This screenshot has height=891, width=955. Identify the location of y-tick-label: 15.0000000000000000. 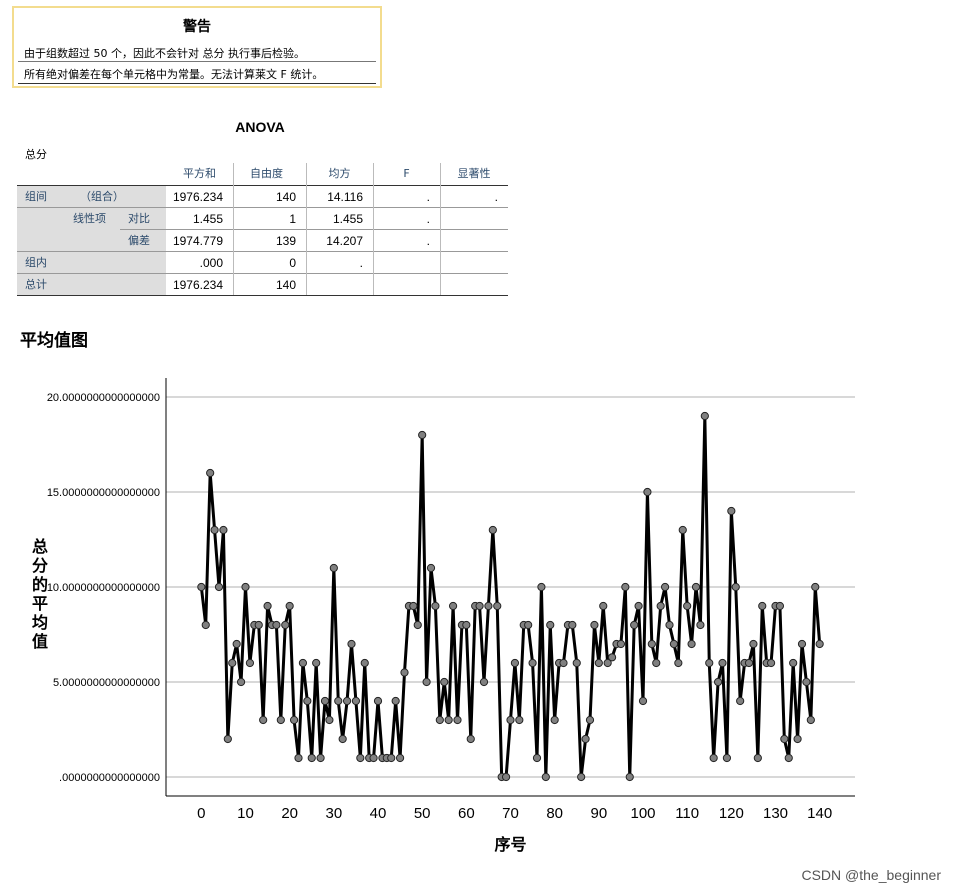
(103, 493).